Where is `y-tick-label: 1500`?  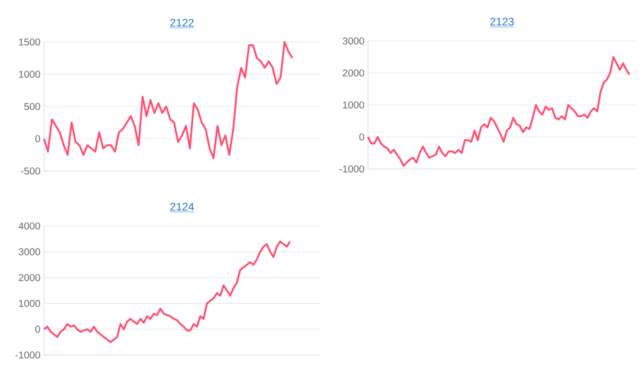 y-tick-label: 1500 is located at coordinates (29, 42).